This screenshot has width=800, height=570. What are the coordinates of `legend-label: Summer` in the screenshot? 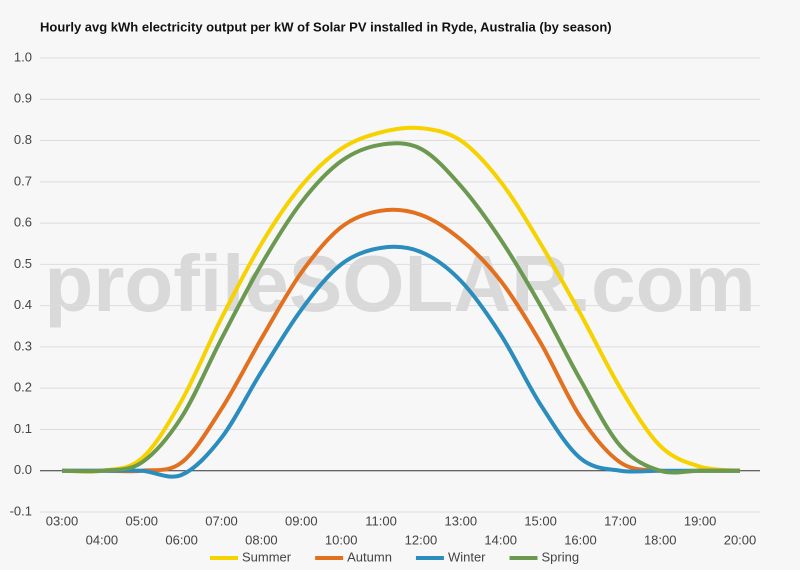 It's located at (267, 556).